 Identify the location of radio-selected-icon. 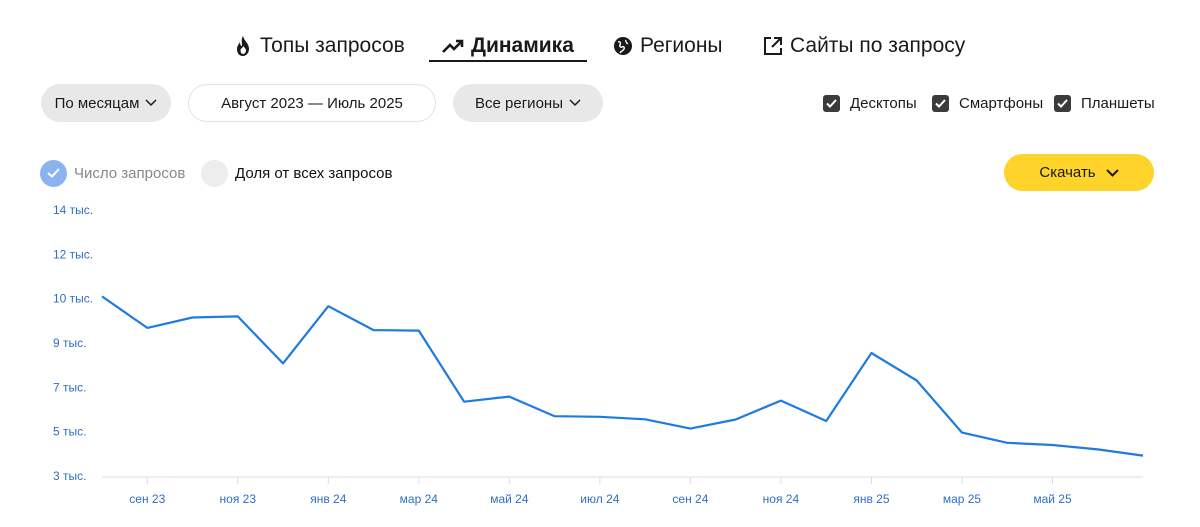
(53, 173).